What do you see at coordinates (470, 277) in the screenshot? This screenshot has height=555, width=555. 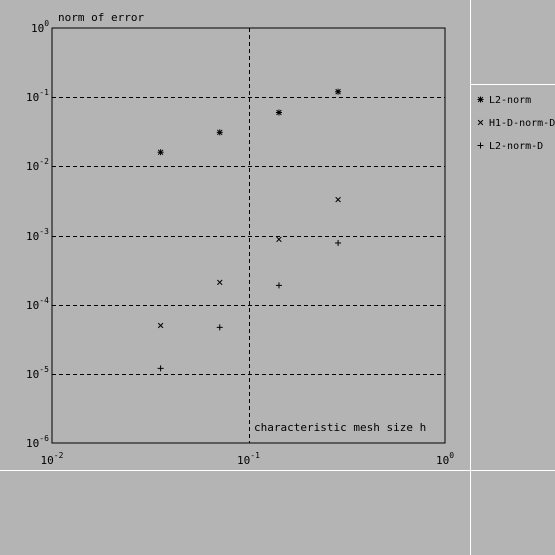 I see `right-panel-divider` at bounding box center [470, 277].